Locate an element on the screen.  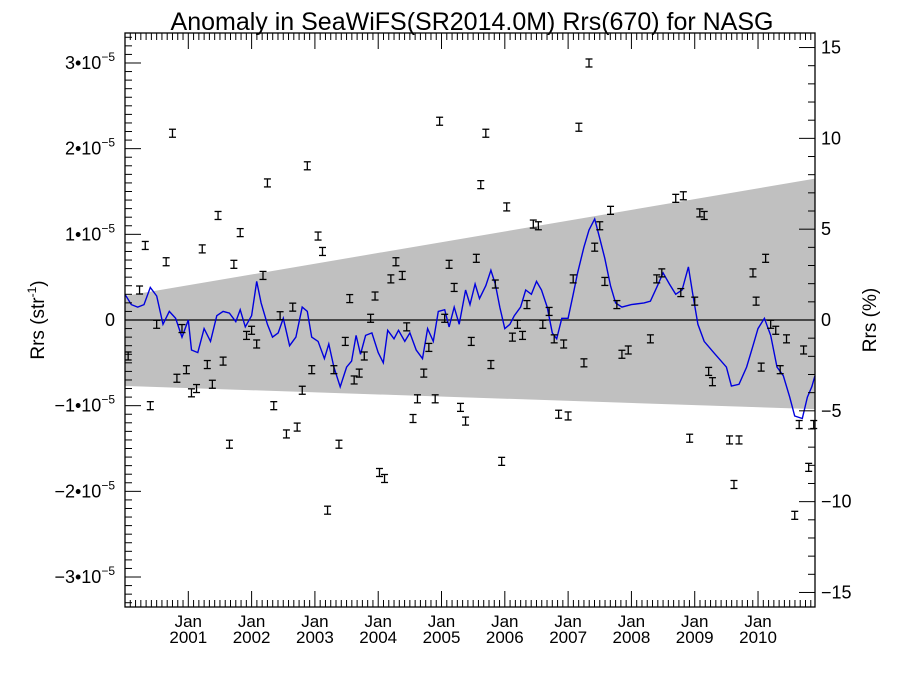
left-axis-title-main: Rrs (str is located at coordinates (38, 328).